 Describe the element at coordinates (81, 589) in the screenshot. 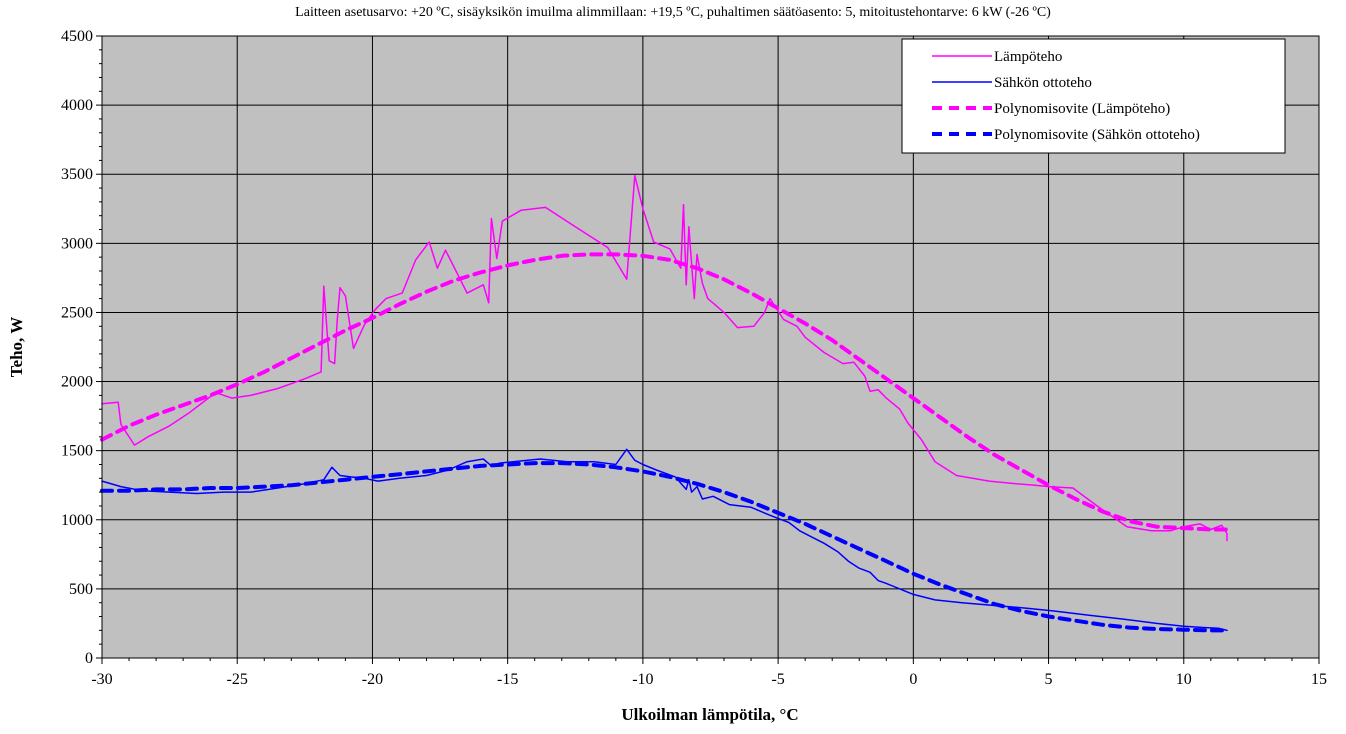

I see `y-tick-label: 500` at that location.